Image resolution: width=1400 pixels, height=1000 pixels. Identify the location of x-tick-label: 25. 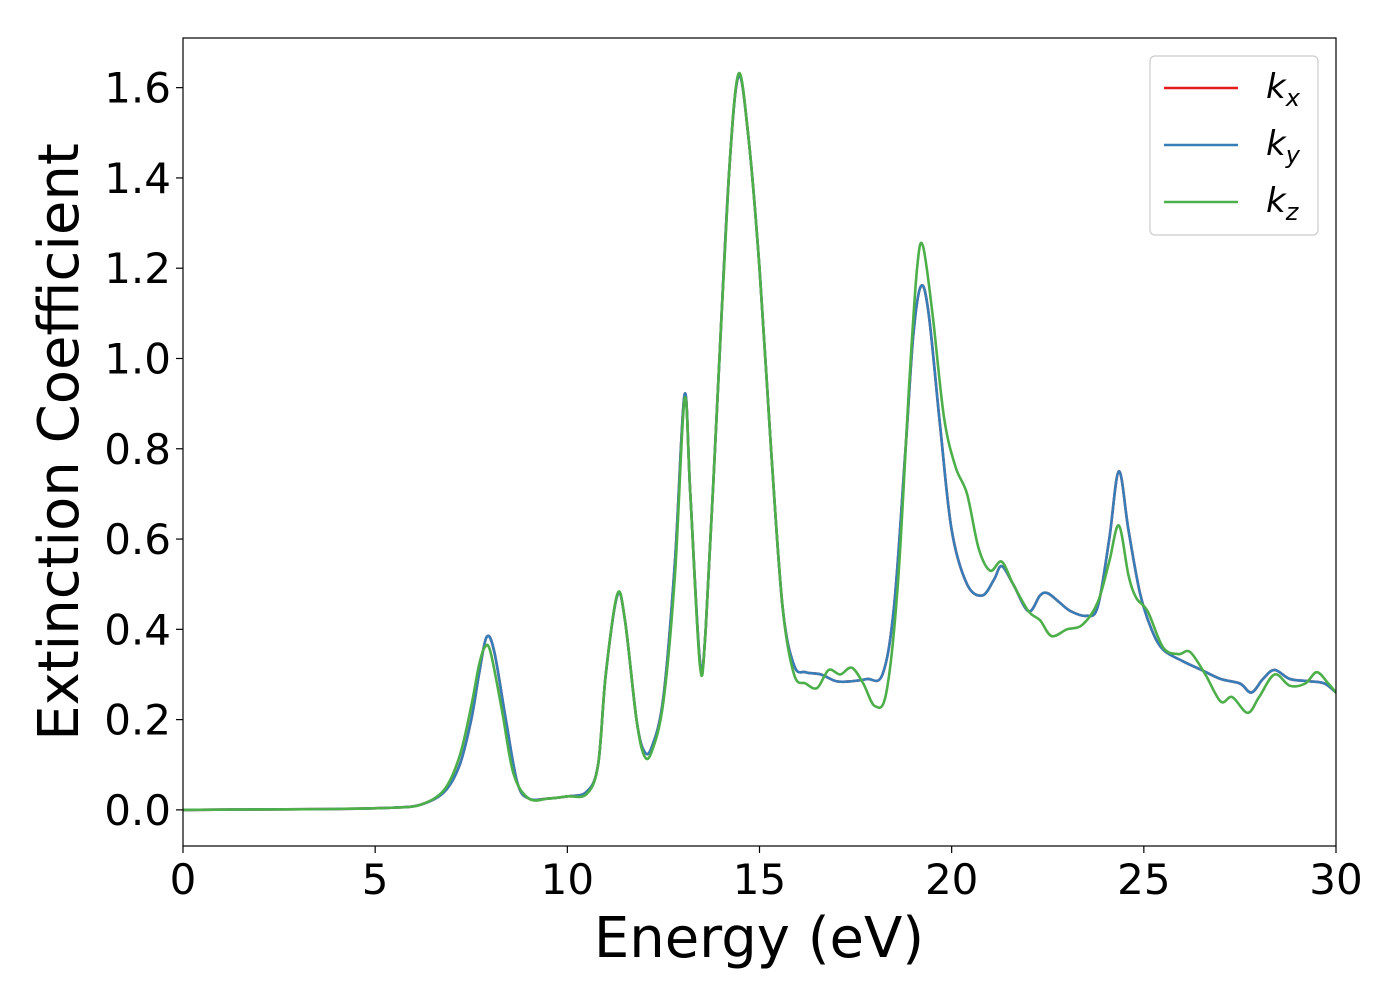
(1143, 879).